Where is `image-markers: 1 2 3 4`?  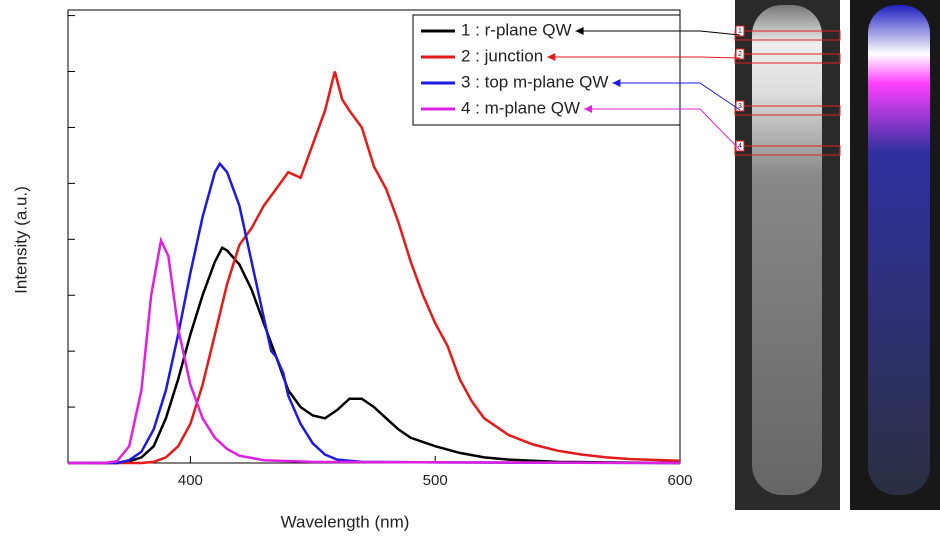
image-markers: 1 2 3 4 is located at coordinates (787, 90).